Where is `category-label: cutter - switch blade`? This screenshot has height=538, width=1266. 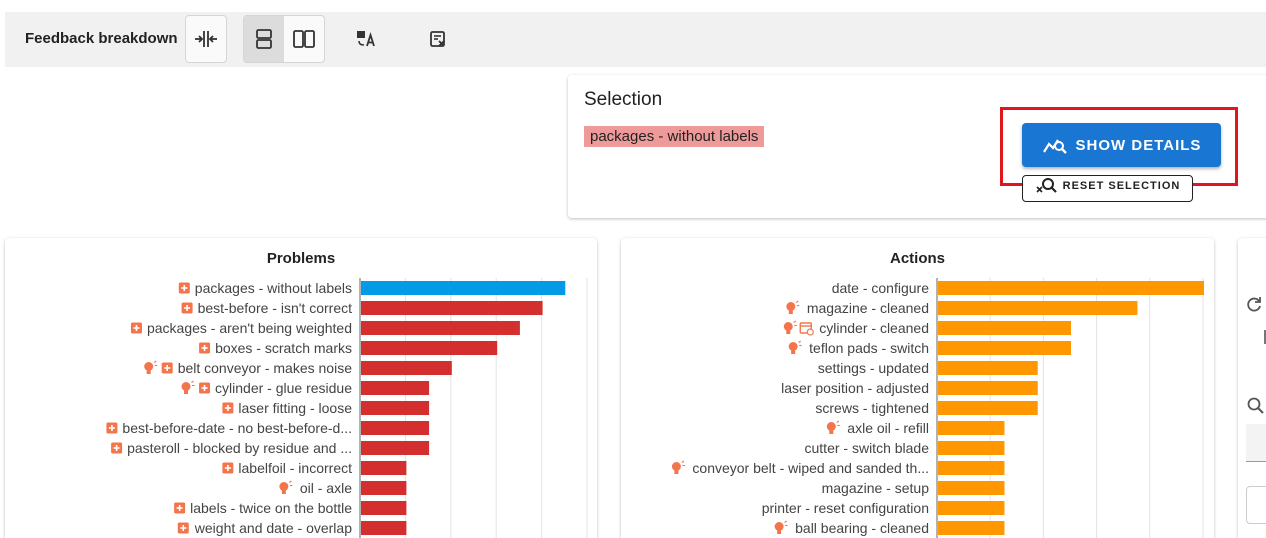 category-label: cutter - switch blade is located at coordinates (867, 448).